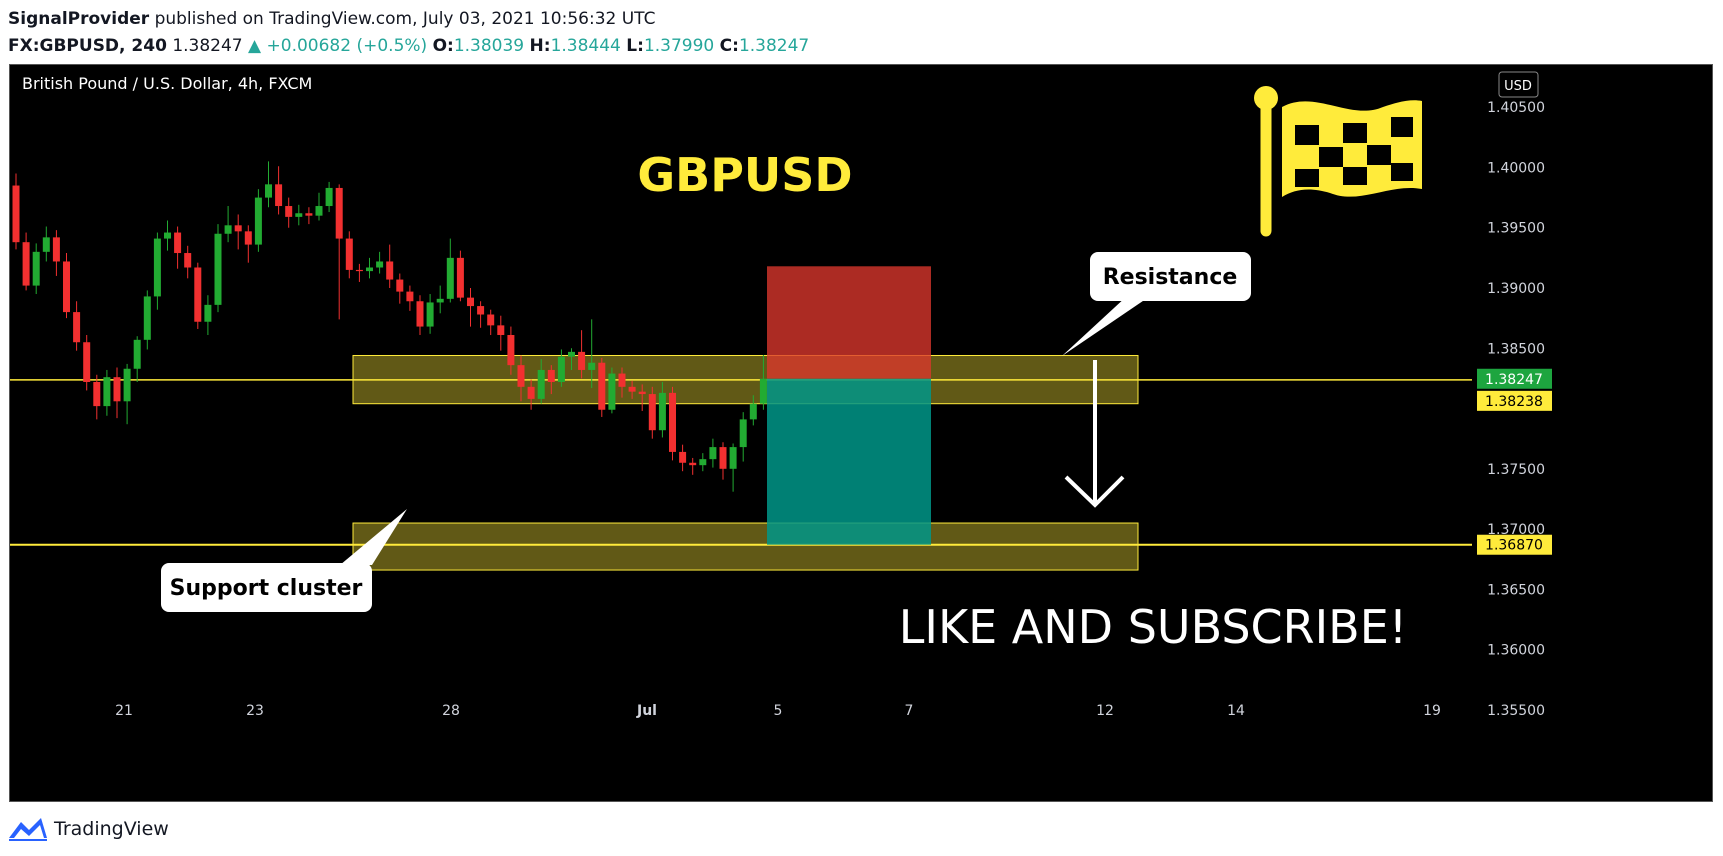 Image resolution: width=1723 pixels, height=856 pixels. Describe the element at coordinates (1516, 168) in the screenshot. I see `y-tick-label: 1.40000` at that location.